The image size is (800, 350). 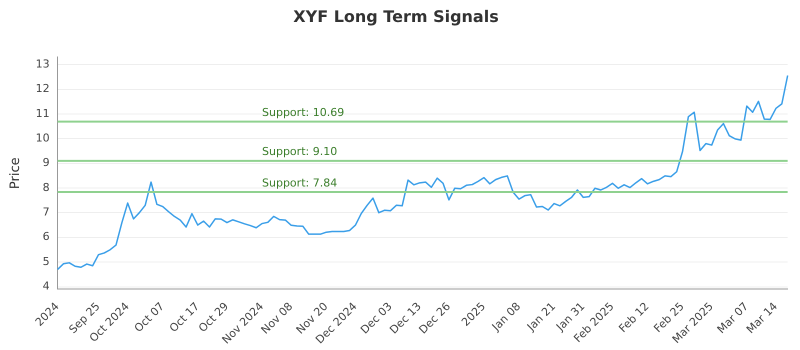 I want to click on y-axis-title: Price, so click(x=16, y=173).